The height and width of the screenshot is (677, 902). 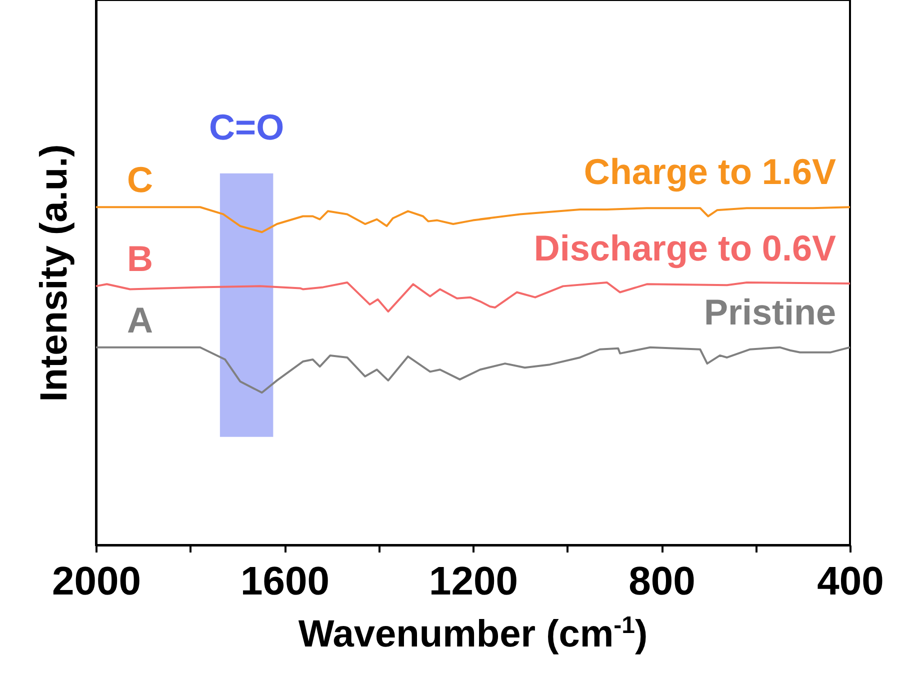 I want to click on series-label: Charge to 1.6V, so click(x=710, y=171).